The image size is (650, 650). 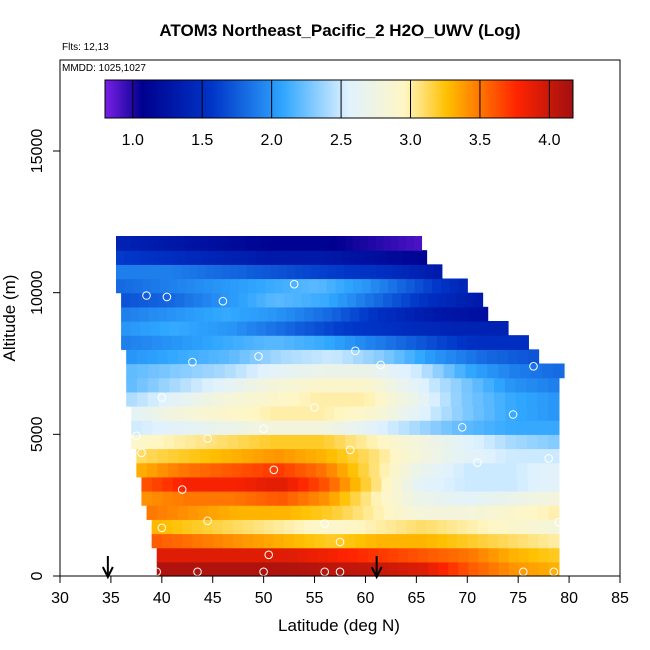 I want to click on x-tick-label: 75, so click(x=518, y=598).